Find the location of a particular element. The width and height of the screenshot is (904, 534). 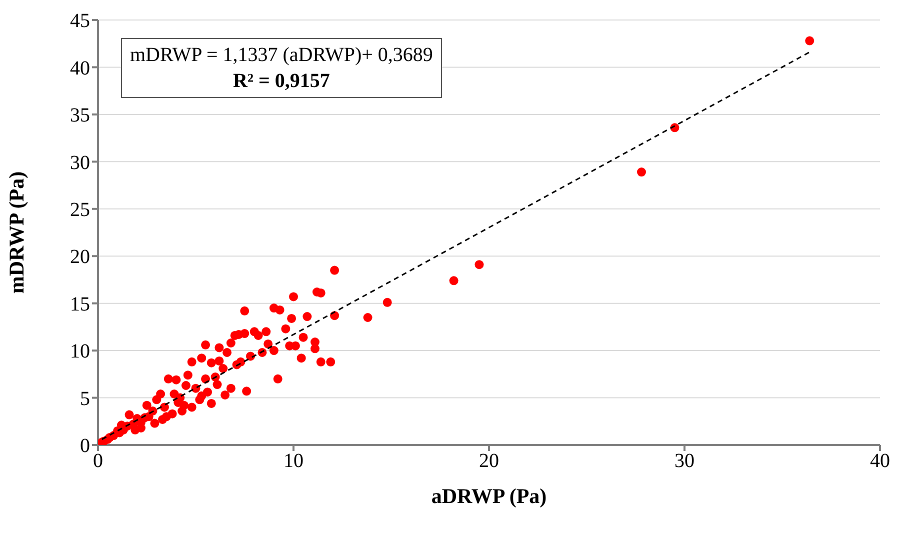

y-tick-label: 30 is located at coordinates (80, 163).